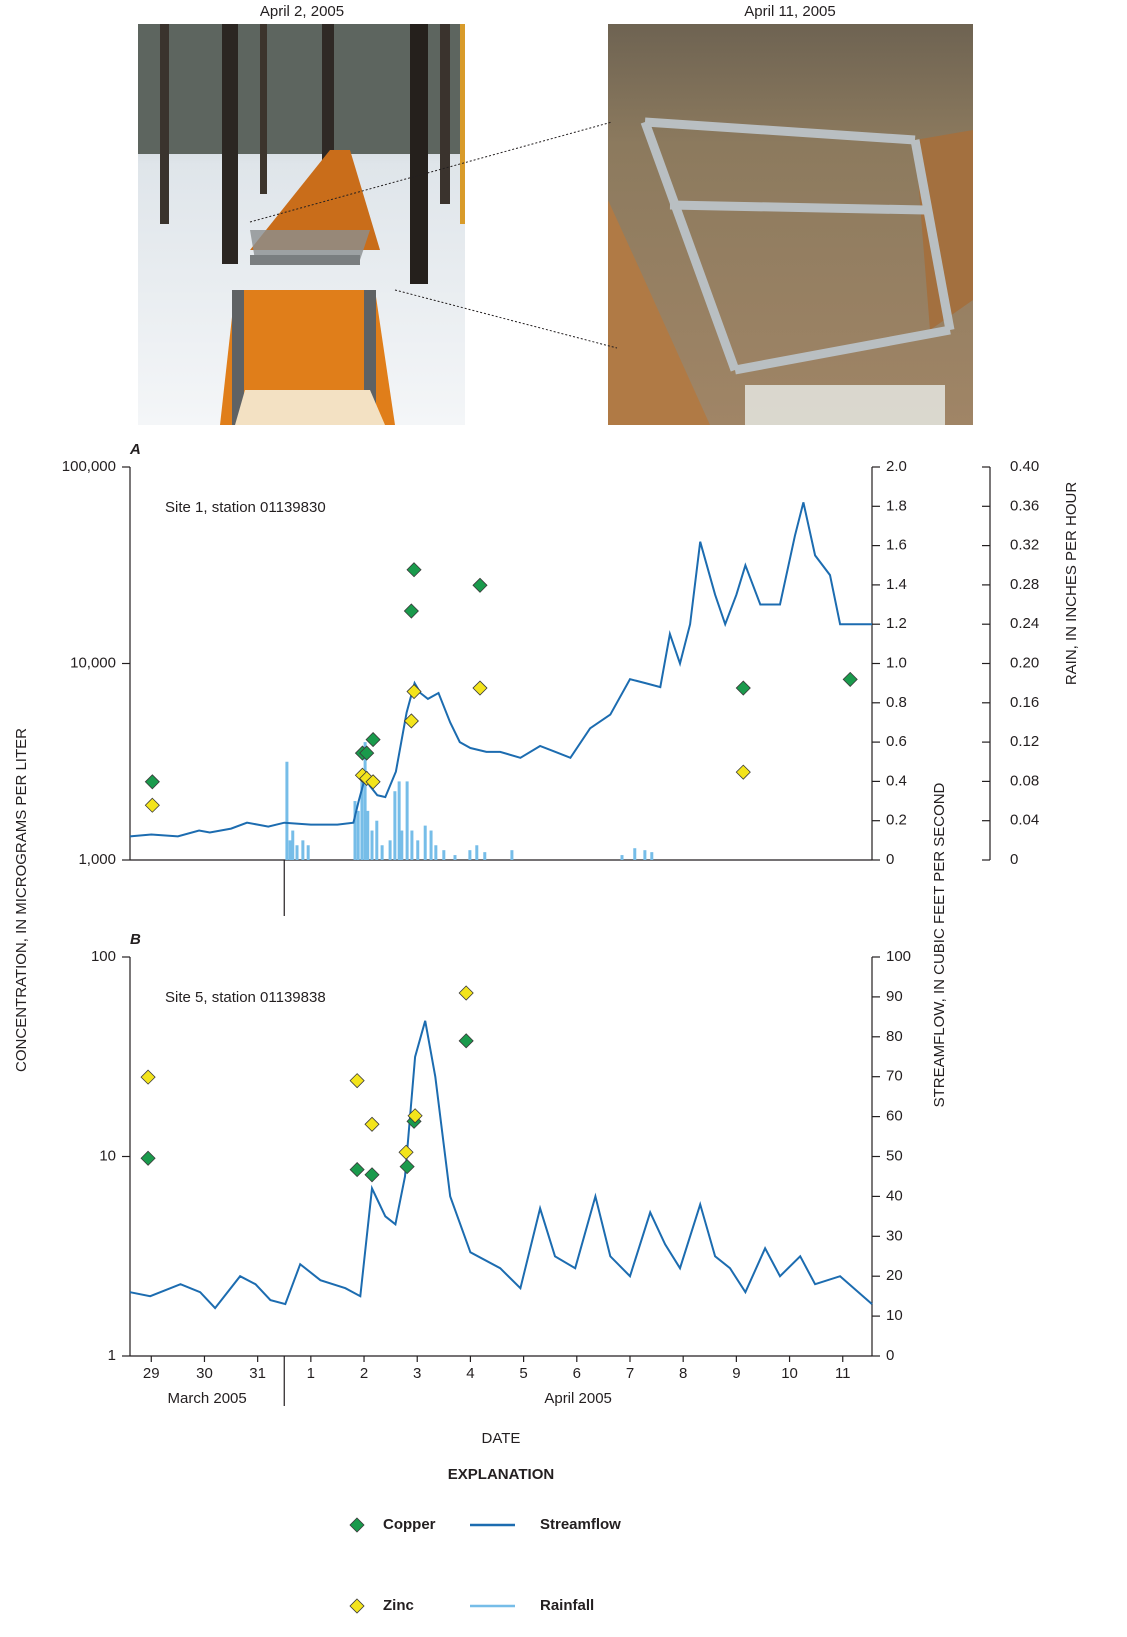 Image resolution: width=1127 pixels, height=1637 pixels. I want to click on y3-tick-label: 0.40, so click(1024, 466).